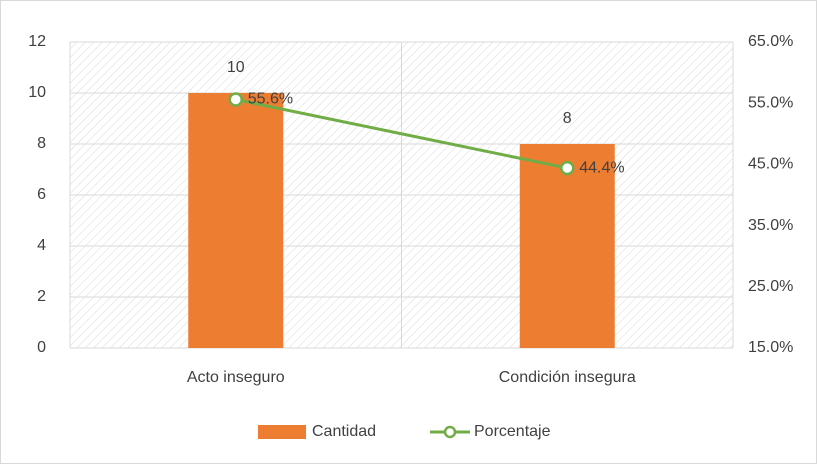  What do you see at coordinates (270, 99) in the screenshot?
I see `line-value-label: 55.6%` at bounding box center [270, 99].